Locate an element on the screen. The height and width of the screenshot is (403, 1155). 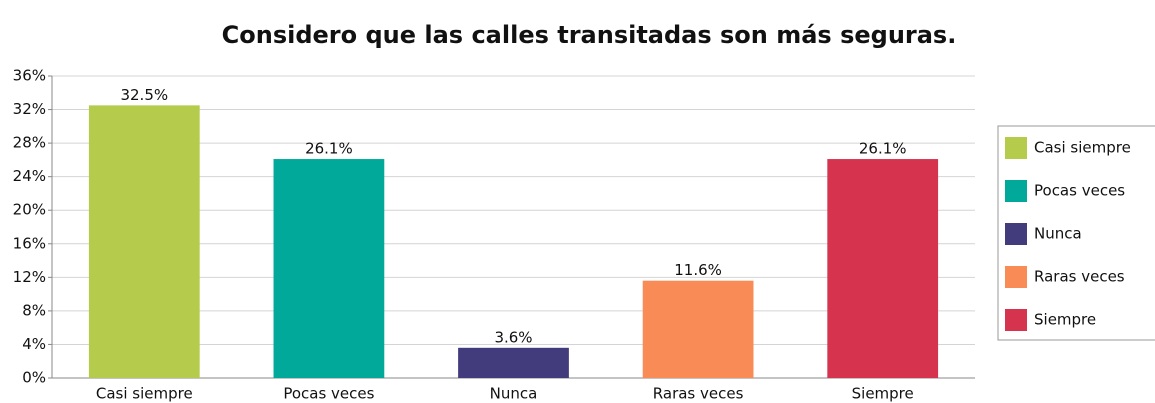
data-label: 3.6% is located at coordinates (513, 337).